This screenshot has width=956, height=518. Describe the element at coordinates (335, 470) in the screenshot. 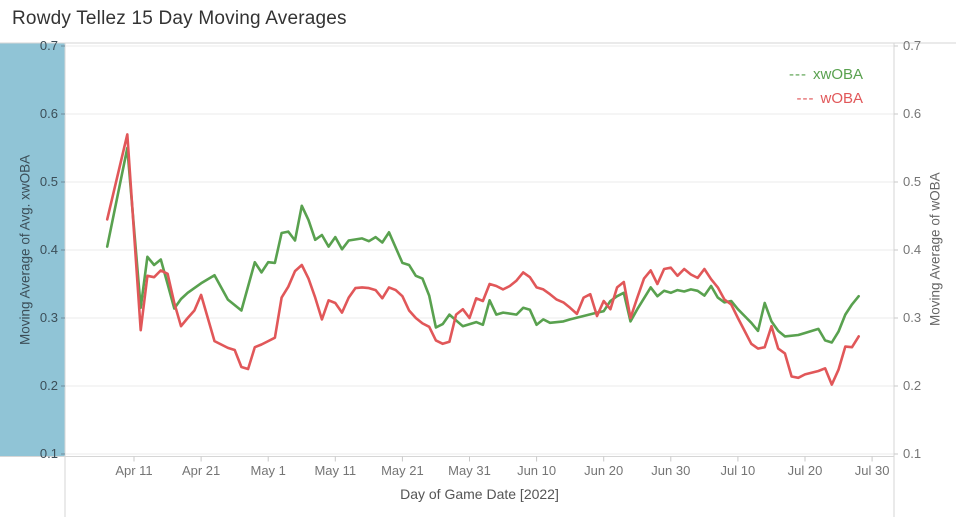

I see `x-tick-label: May 11` at that location.